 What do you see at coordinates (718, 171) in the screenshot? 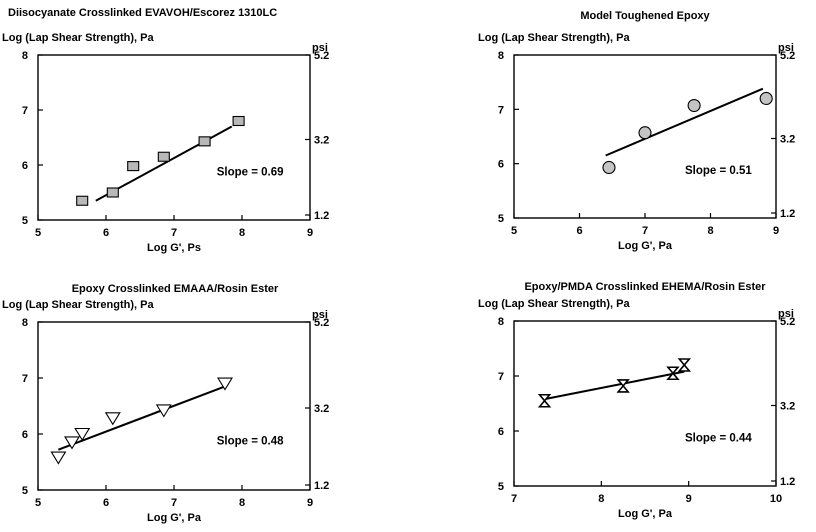
I see `slope-annotation: Slope = 0.51` at bounding box center [718, 171].